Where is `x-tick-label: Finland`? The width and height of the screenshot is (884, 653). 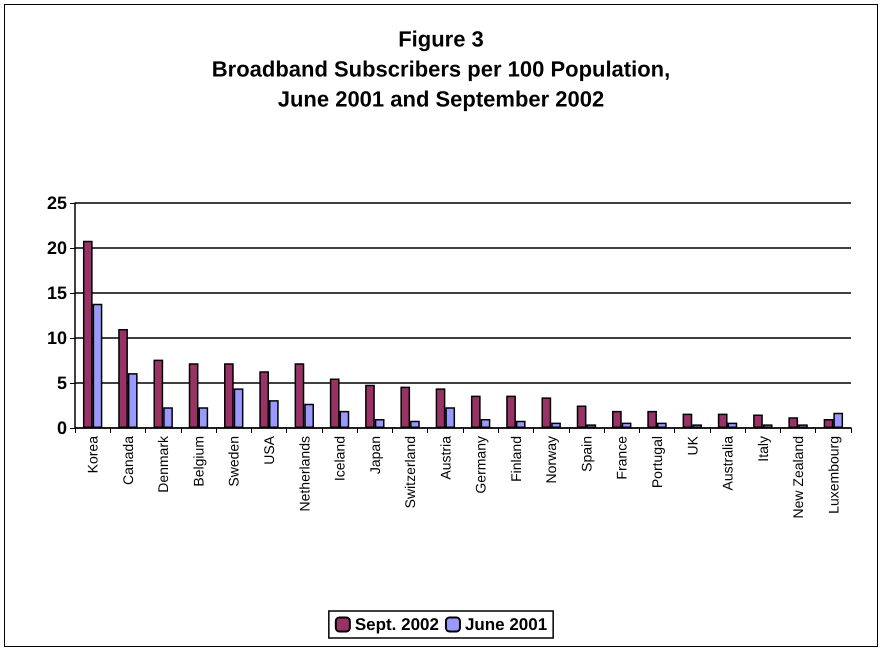
x-tick-label: Finland is located at coordinates (516, 459).